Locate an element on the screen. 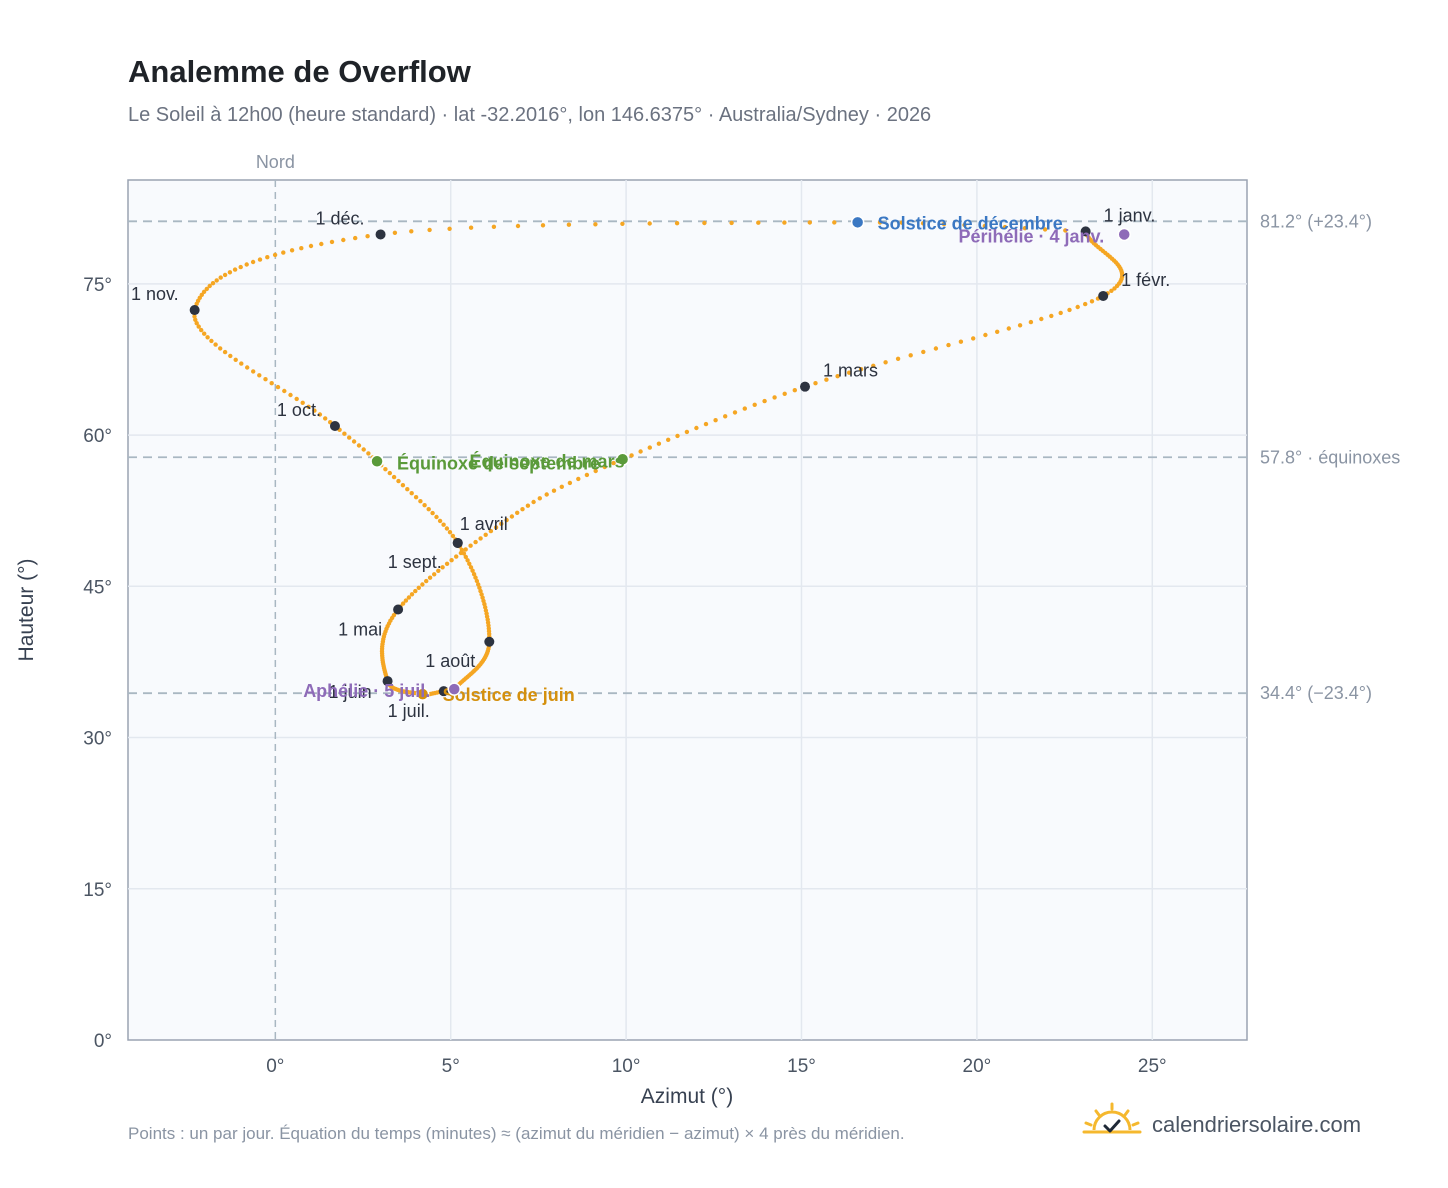 The width and height of the screenshot is (1448, 1188). event-label: Aphélie · 5 juil. is located at coordinates (366, 691).